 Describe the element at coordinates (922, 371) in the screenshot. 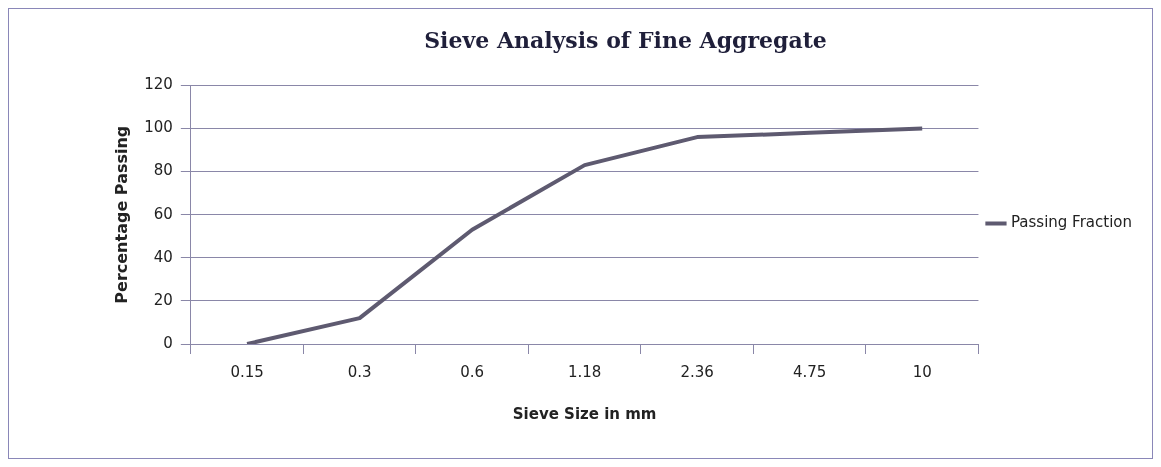

I see `x-tick-label: 10` at that location.